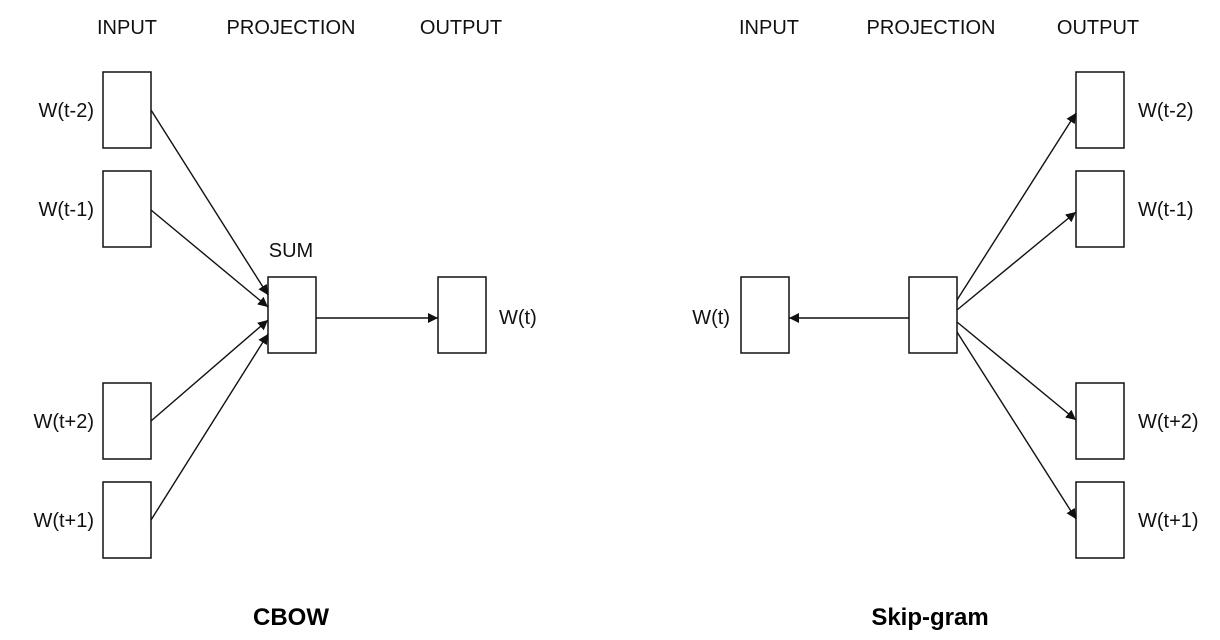 The height and width of the screenshot is (640, 1220). I want to click on skipgram-projection-box, so click(933, 315).